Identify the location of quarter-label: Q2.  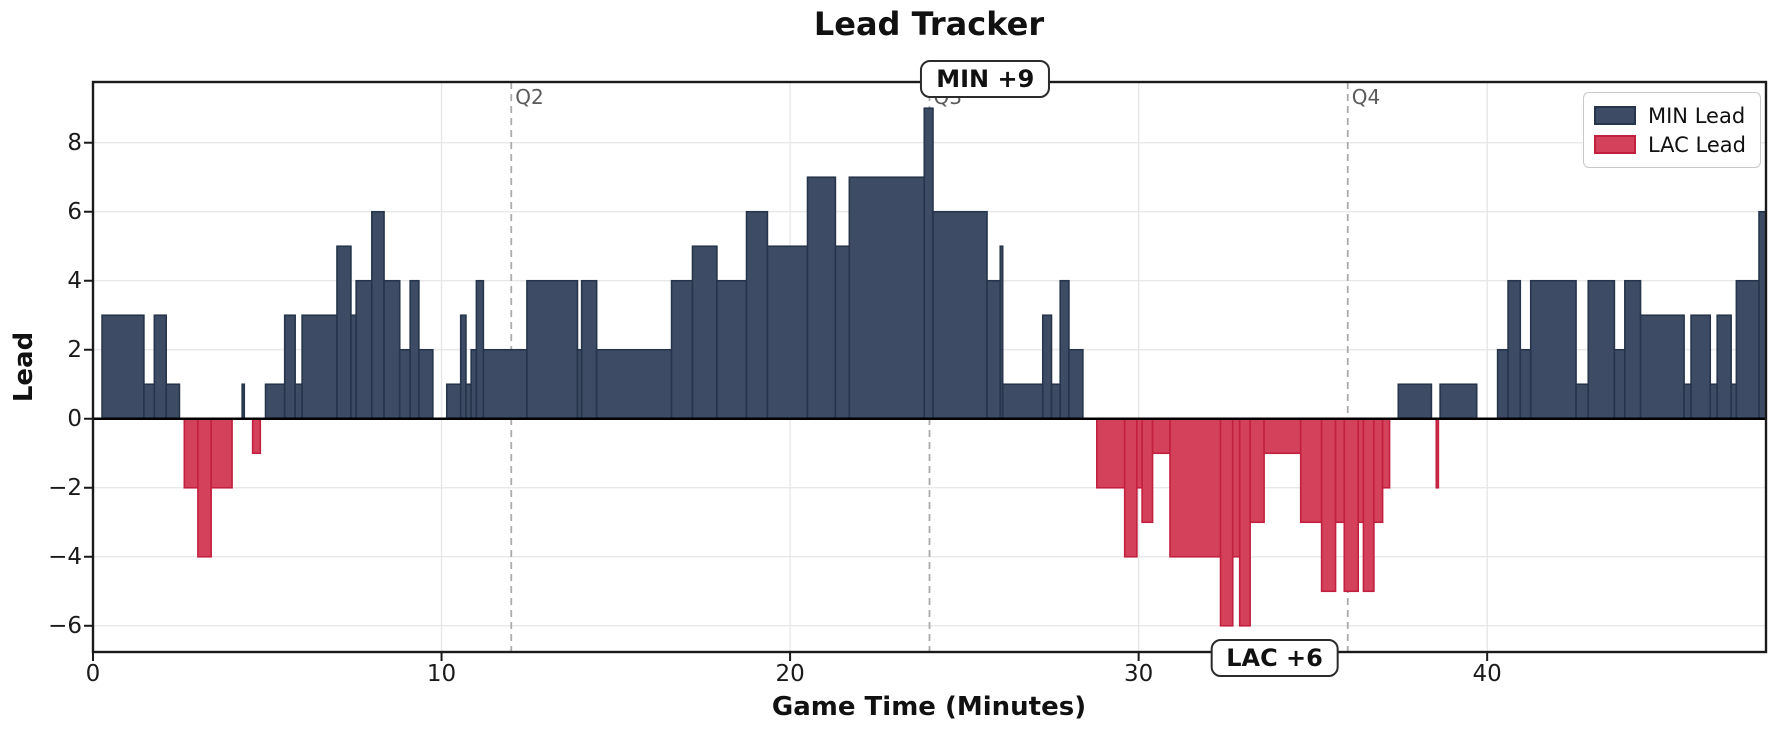
(529, 97).